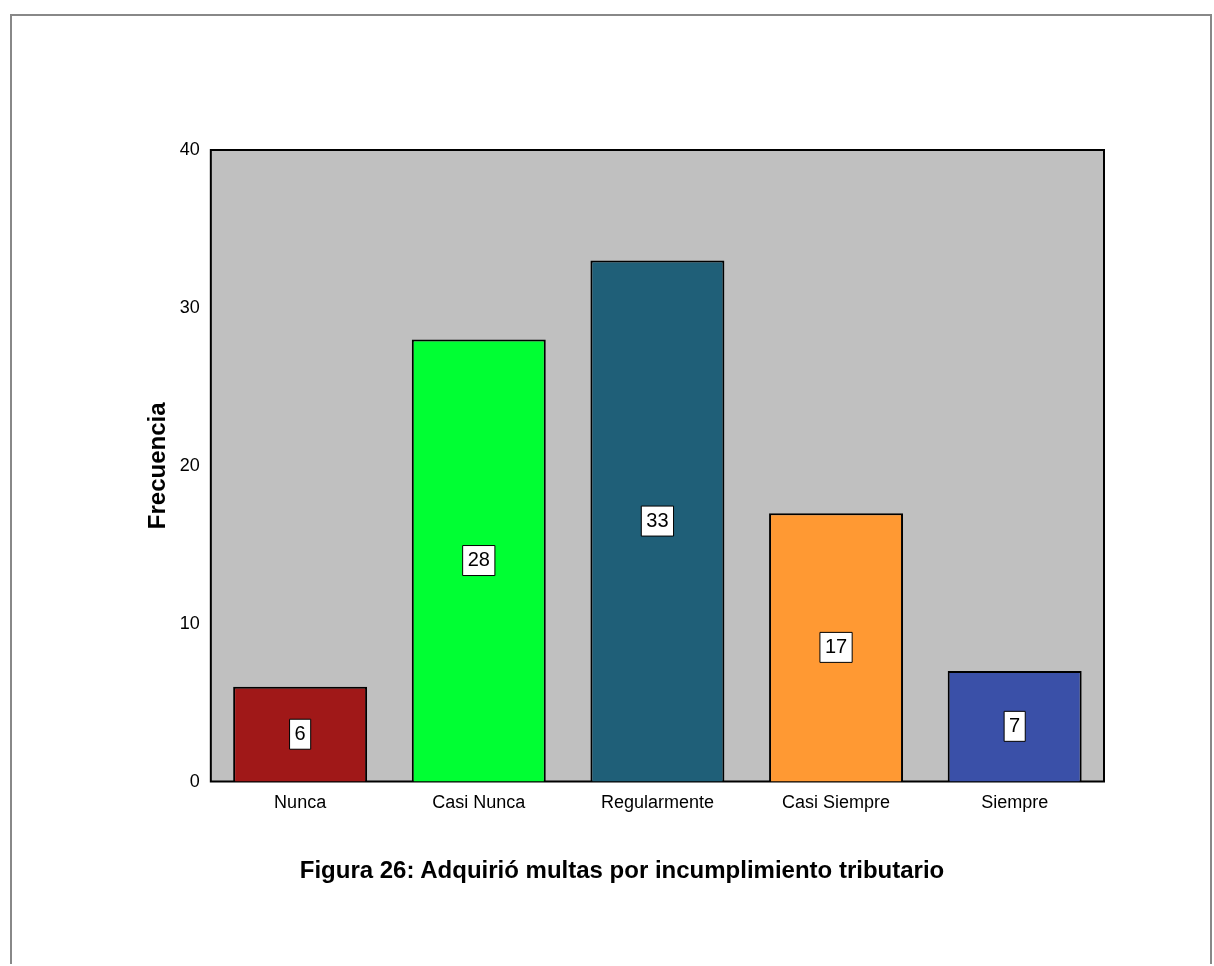  What do you see at coordinates (189, 622) in the screenshot?
I see `y-tick-label: 10` at bounding box center [189, 622].